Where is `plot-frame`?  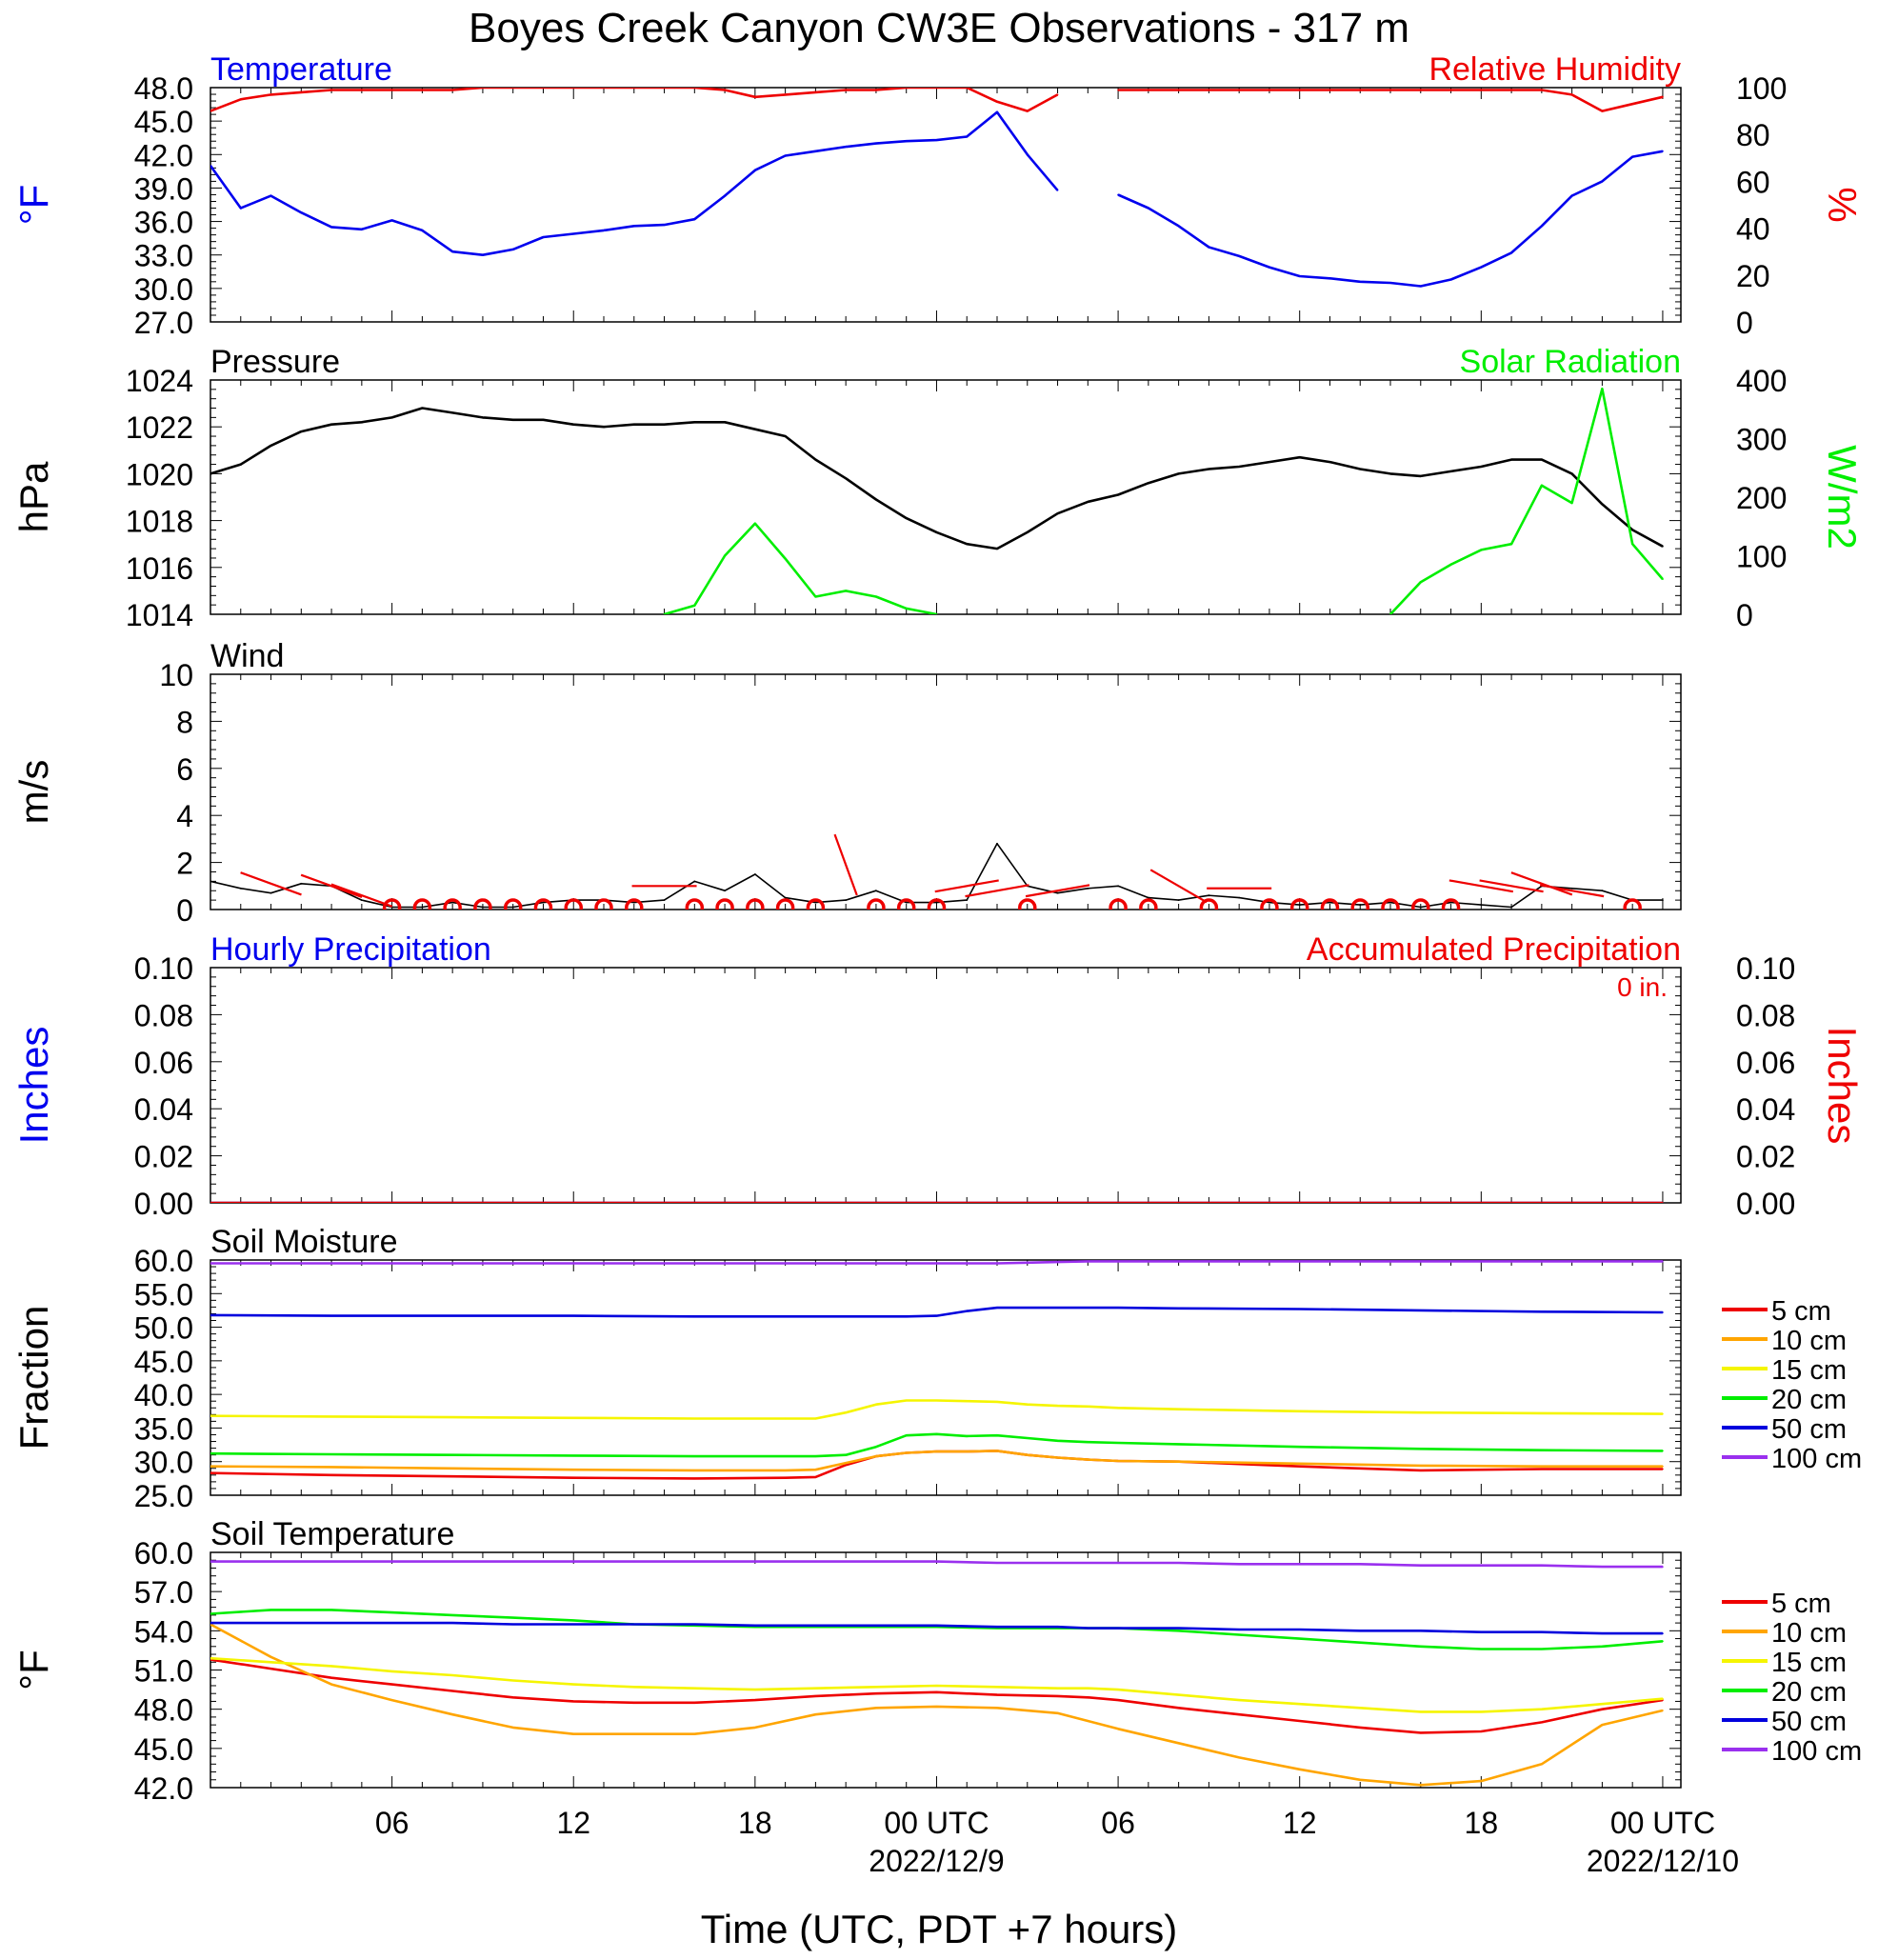 plot-frame is located at coordinates (946, 1377).